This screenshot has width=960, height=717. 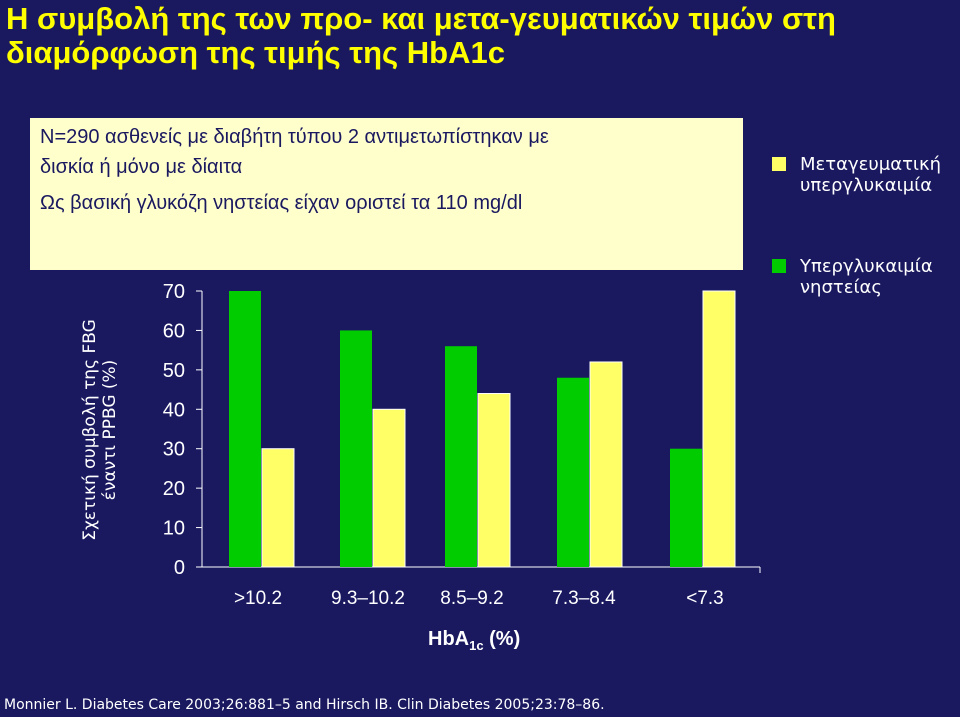 What do you see at coordinates (174, 450) in the screenshot?
I see `y-tick-label: 30` at bounding box center [174, 450].